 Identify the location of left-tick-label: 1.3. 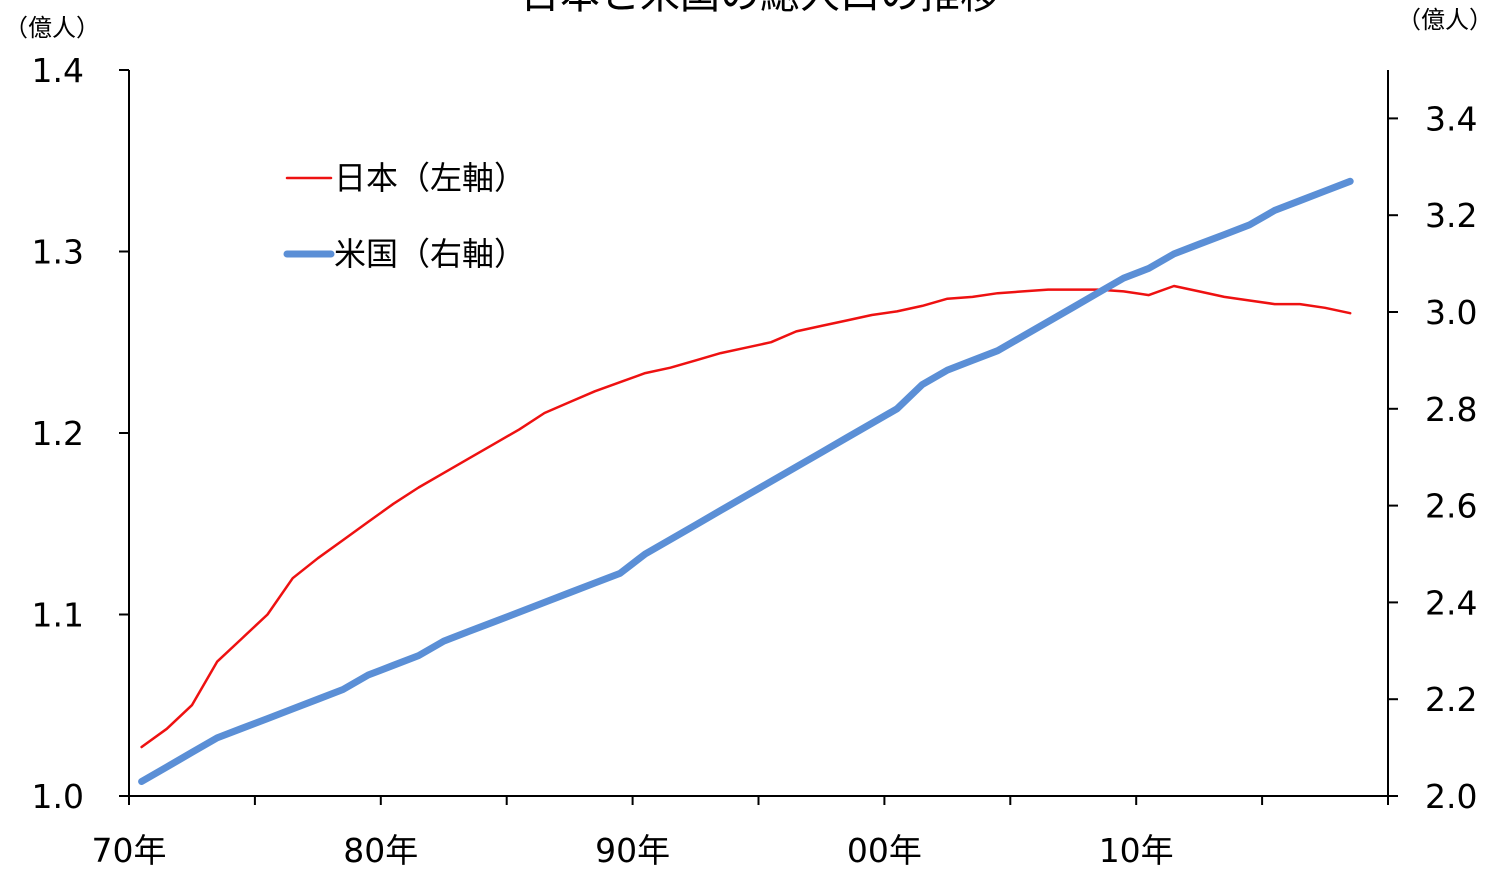
(58, 252).